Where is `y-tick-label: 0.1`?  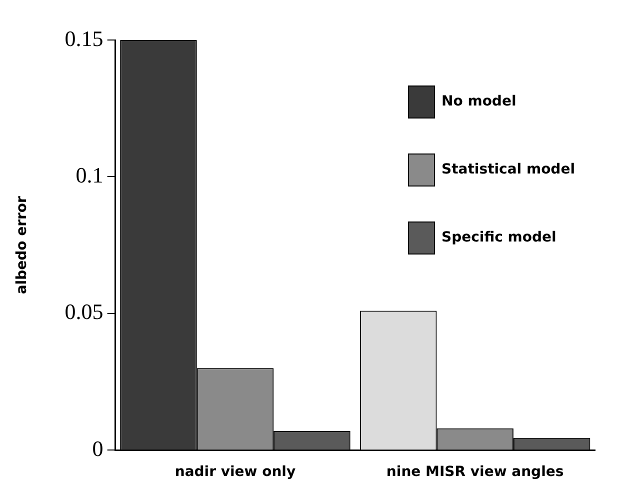
y-tick-label: 0.1 is located at coordinates (90, 175).